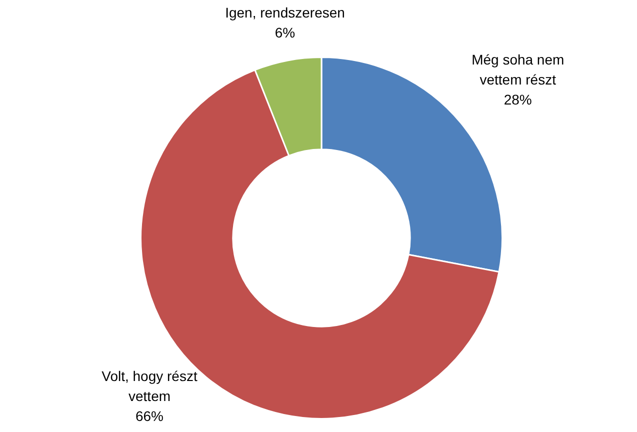 The image size is (637, 432). I want to click on data-label: 66%, so click(149, 416).